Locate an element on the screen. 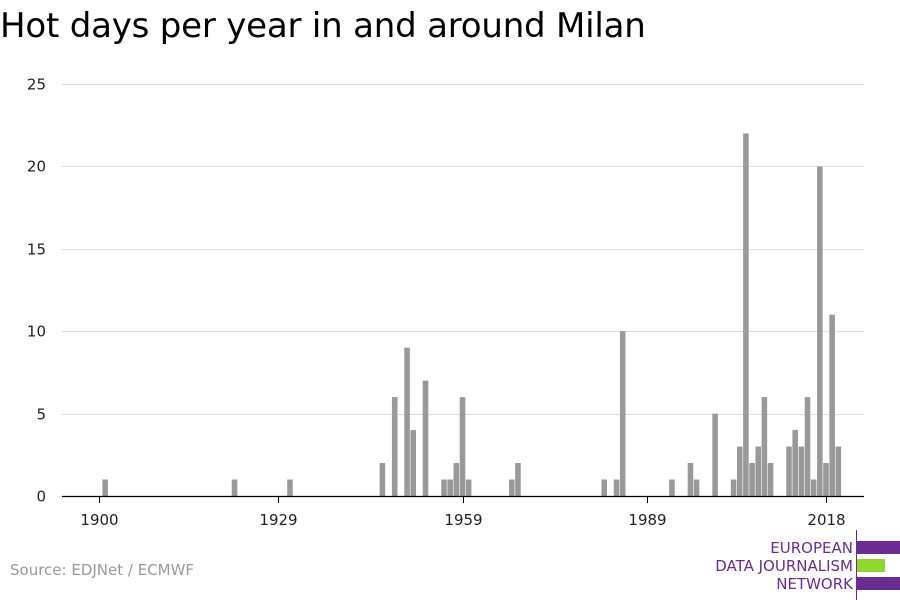 The width and height of the screenshot is (900, 600). bar-2012 is located at coordinates (789, 471).